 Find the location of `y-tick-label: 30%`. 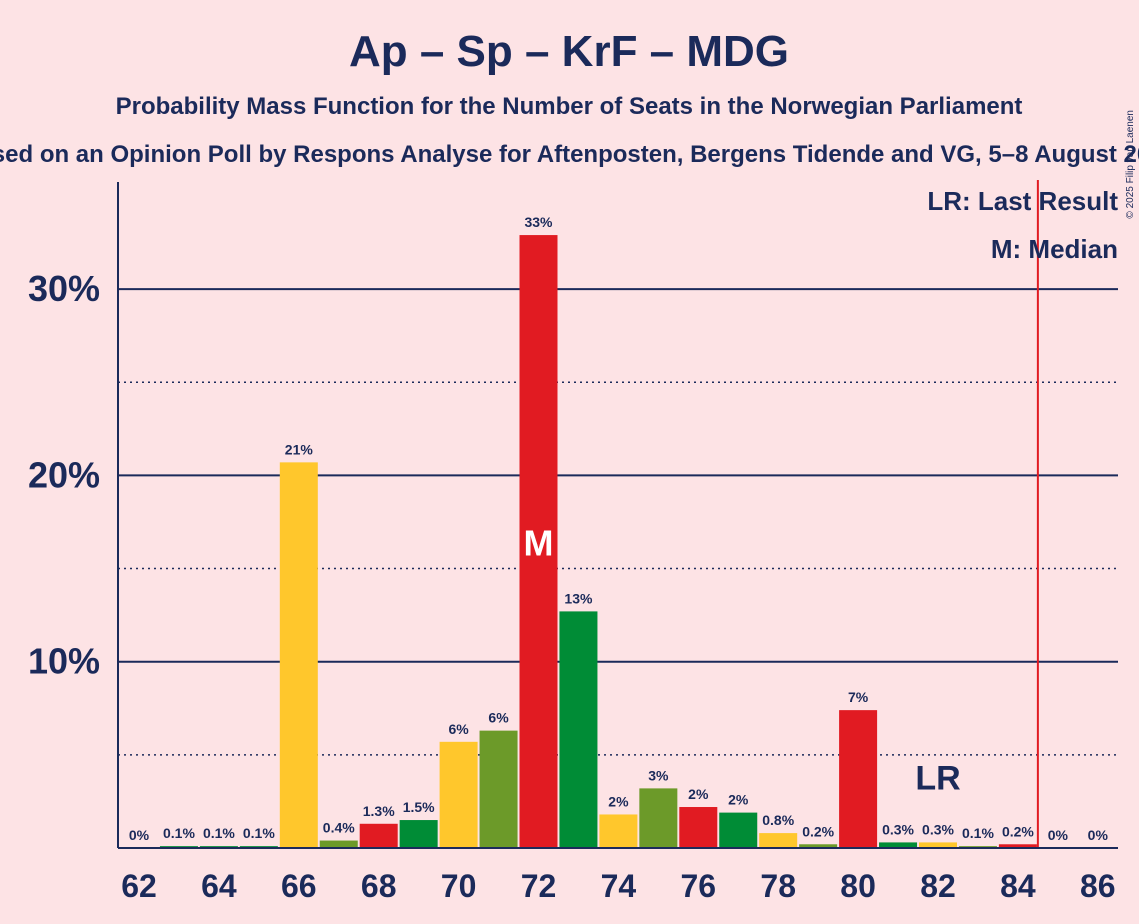

y-tick-label: 30% is located at coordinates (64, 288).